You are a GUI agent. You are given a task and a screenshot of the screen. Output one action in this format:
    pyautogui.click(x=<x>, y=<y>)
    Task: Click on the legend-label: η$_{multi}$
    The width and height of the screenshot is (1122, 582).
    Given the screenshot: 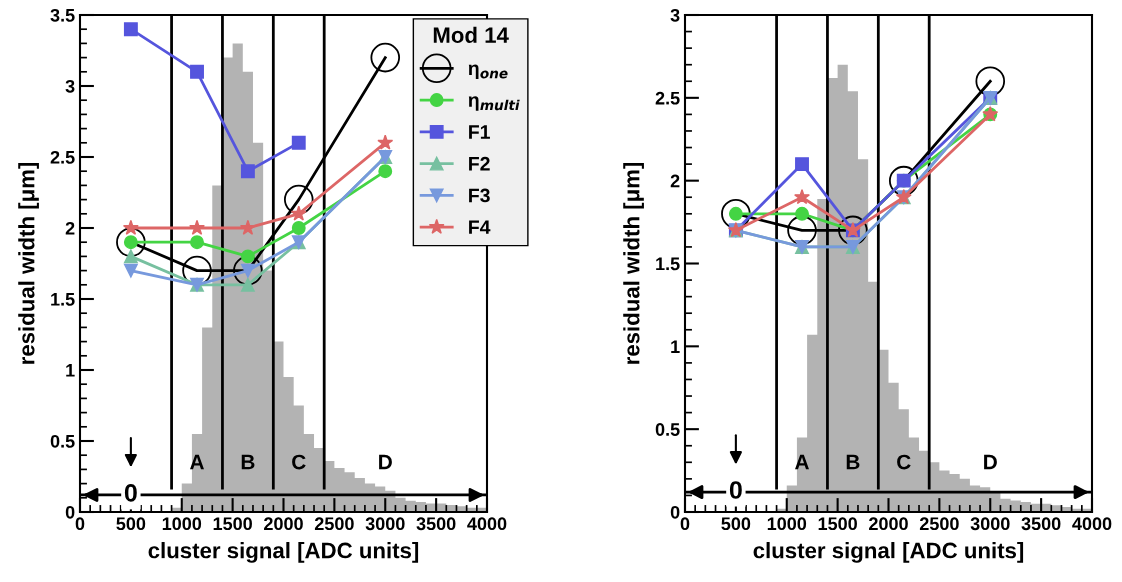 What is the action you would take?
    pyautogui.click(x=494, y=103)
    